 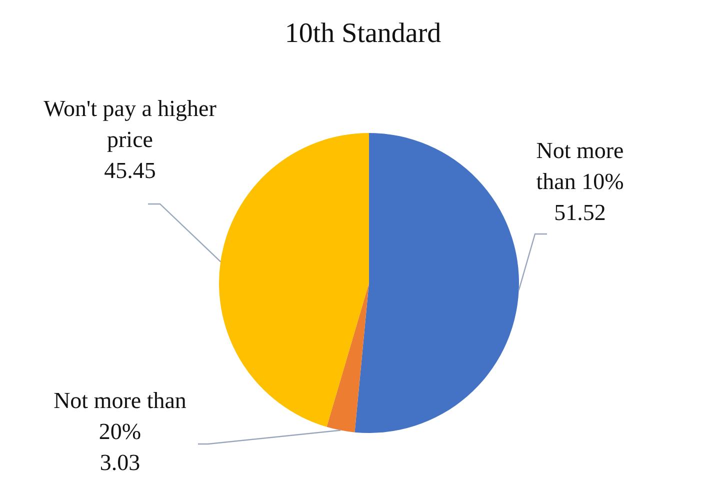 What do you see at coordinates (363, 34) in the screenshot?
I see `chart-title: 10th Standard` at bounding box center [363, 34].